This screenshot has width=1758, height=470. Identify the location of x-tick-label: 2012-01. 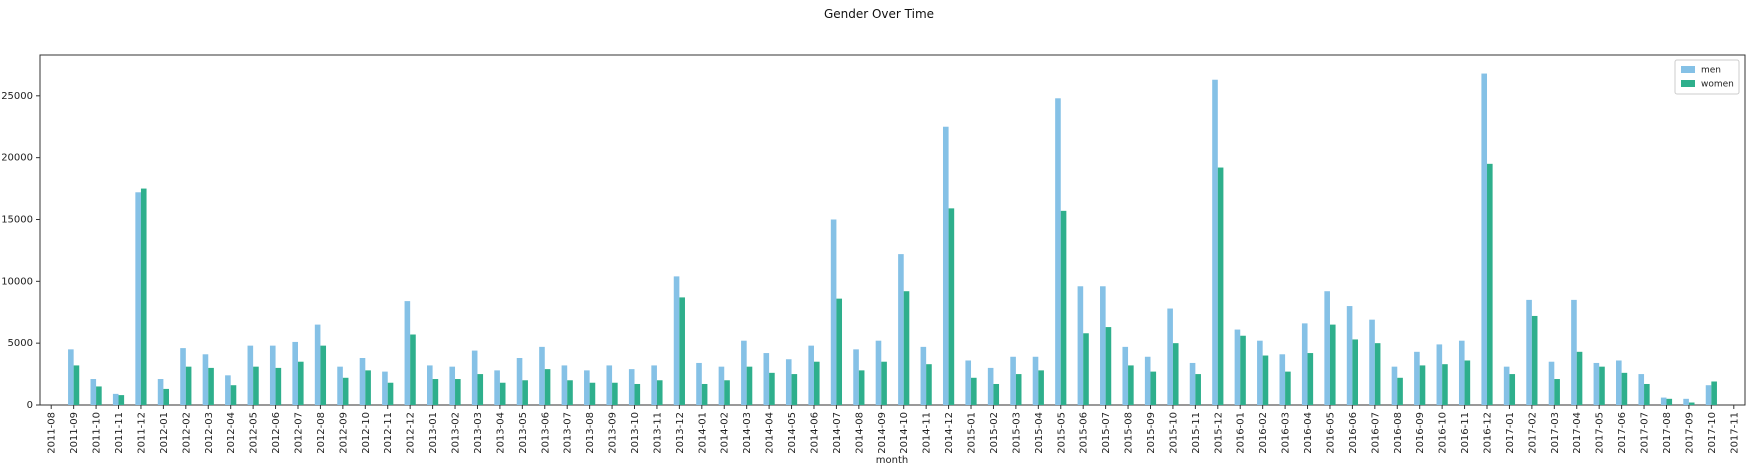
(164, 433).